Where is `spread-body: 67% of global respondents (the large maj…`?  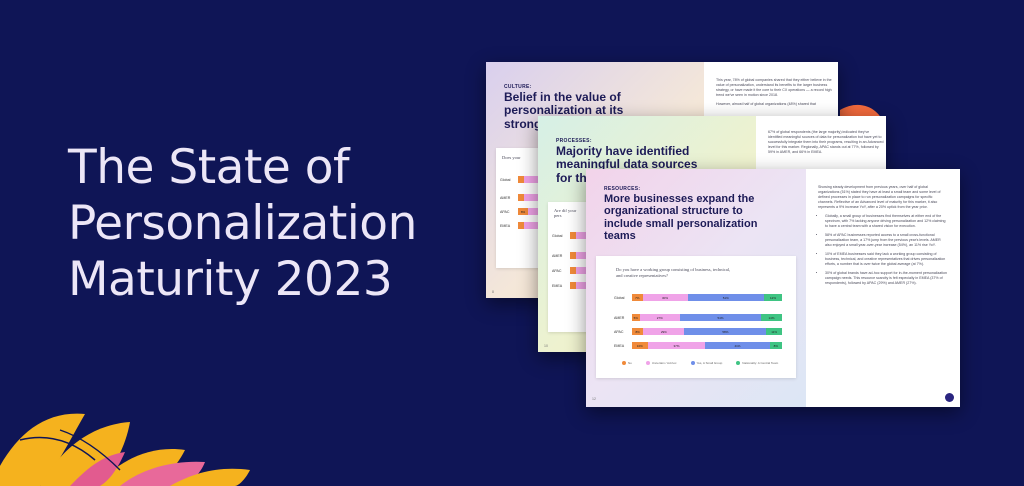
spread-body: 67% of global respondents (the large maj… is located at coordinates (826, 144).